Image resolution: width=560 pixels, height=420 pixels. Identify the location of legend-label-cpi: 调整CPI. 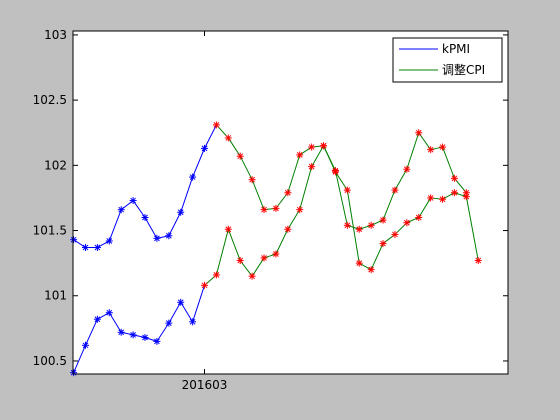
(463, 69).